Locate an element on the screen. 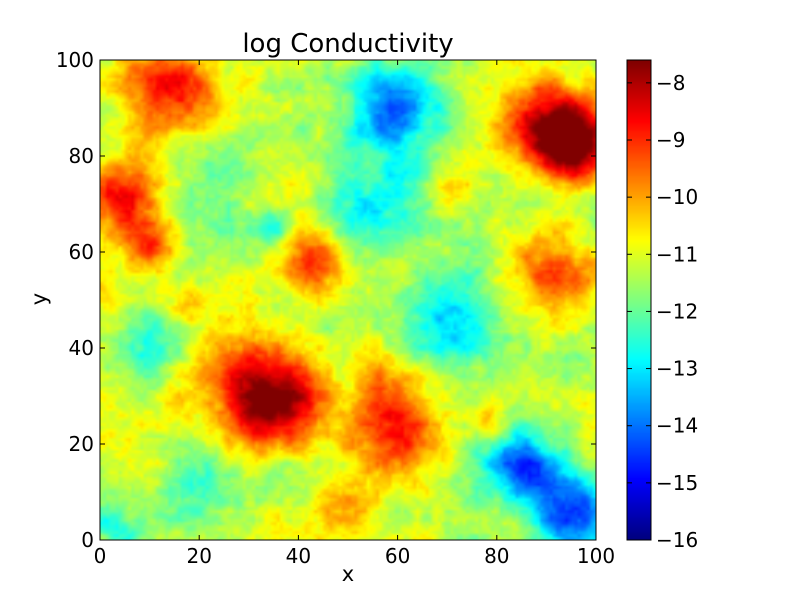 This screenshot has width=800, height=604. colorbar-frame is located at coordinates (639, 300).